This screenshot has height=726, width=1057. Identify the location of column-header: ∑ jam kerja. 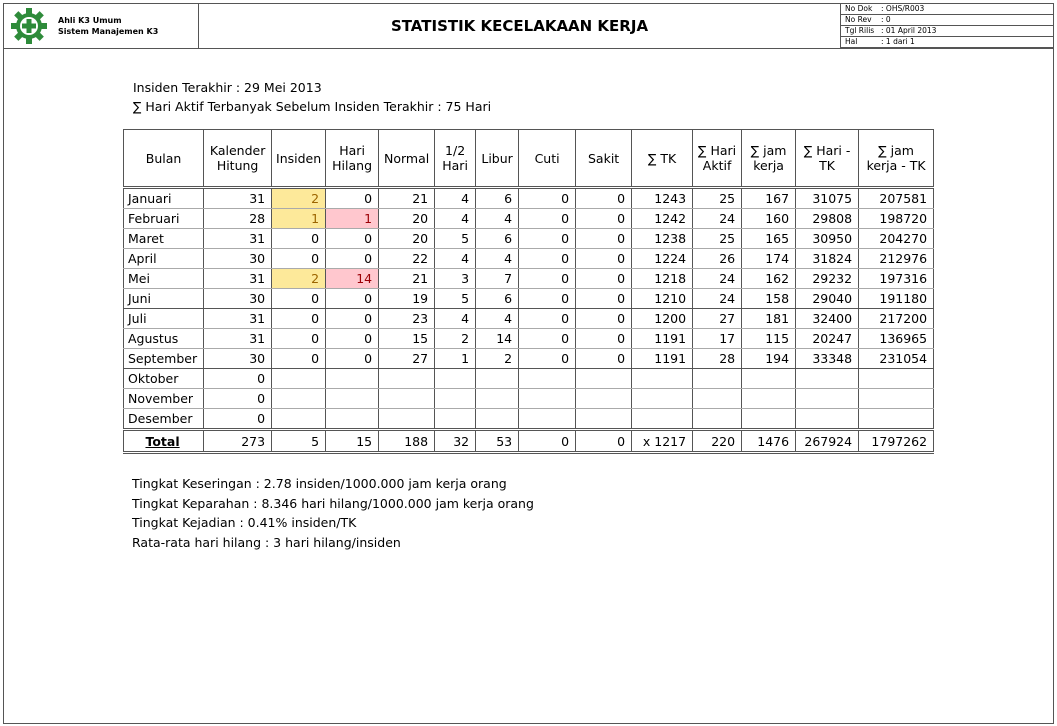
(769, 158).